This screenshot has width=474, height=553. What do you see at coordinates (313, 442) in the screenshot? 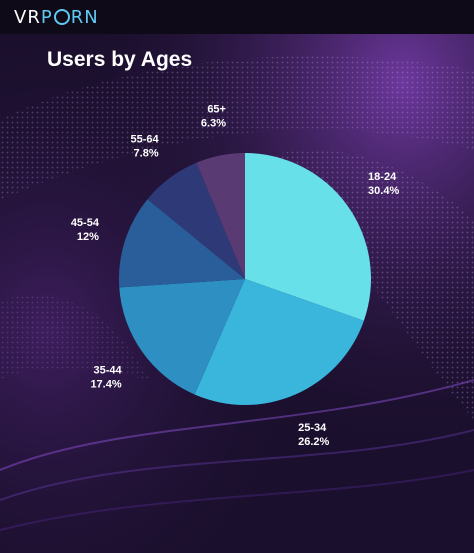
I see `slice-value-25-34: 26.2%` at bounding box center [313, 442].